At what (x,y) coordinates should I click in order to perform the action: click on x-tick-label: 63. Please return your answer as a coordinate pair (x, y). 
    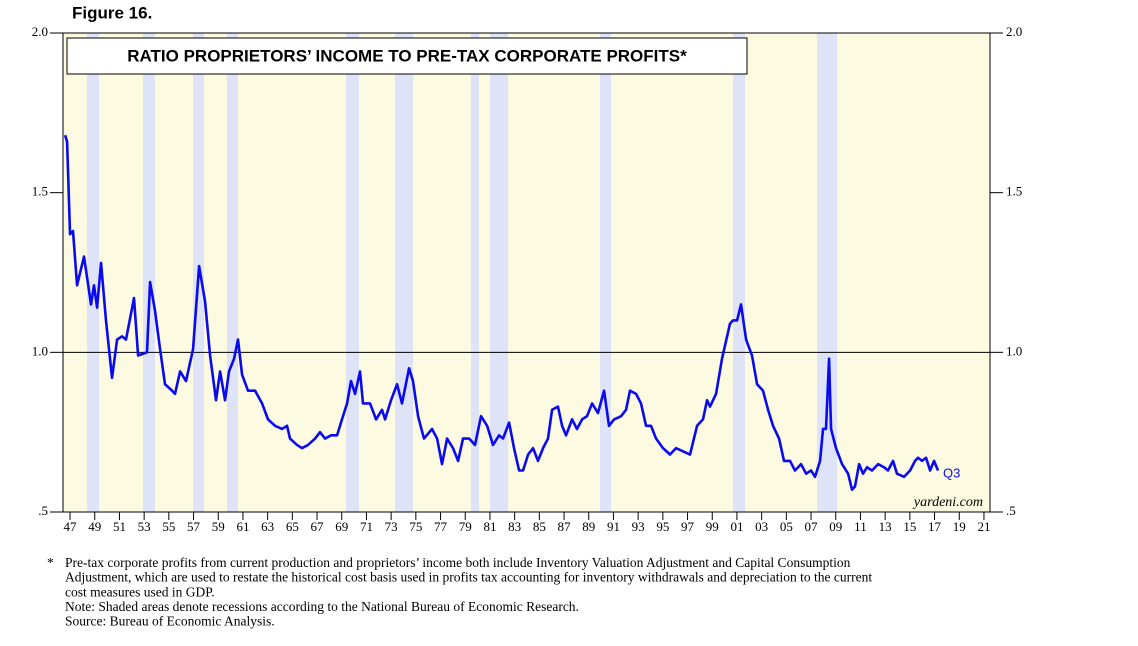
    Looking at the image, I should click on (267, 526).